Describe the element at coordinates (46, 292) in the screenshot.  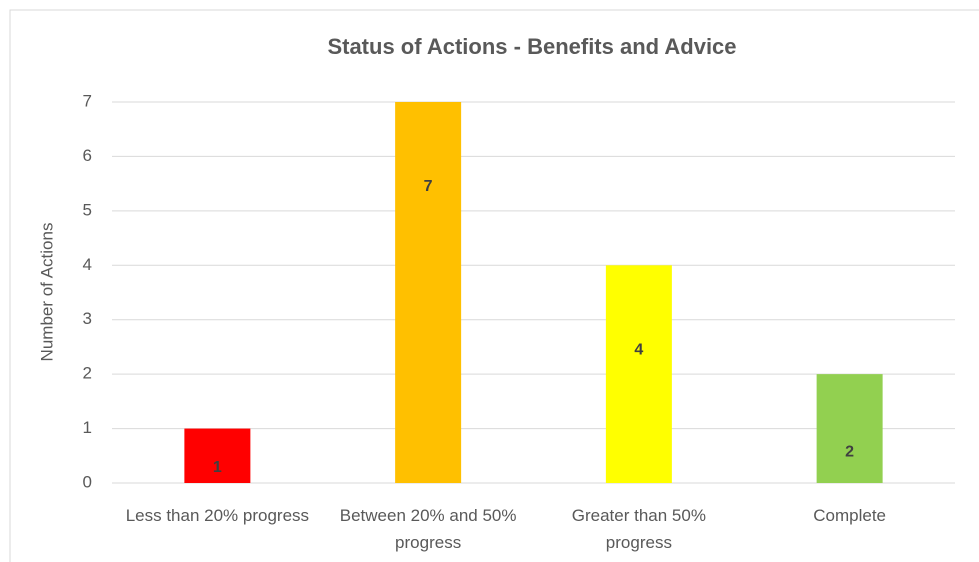
I see `y-axis-label: Number of Actions` at that location.